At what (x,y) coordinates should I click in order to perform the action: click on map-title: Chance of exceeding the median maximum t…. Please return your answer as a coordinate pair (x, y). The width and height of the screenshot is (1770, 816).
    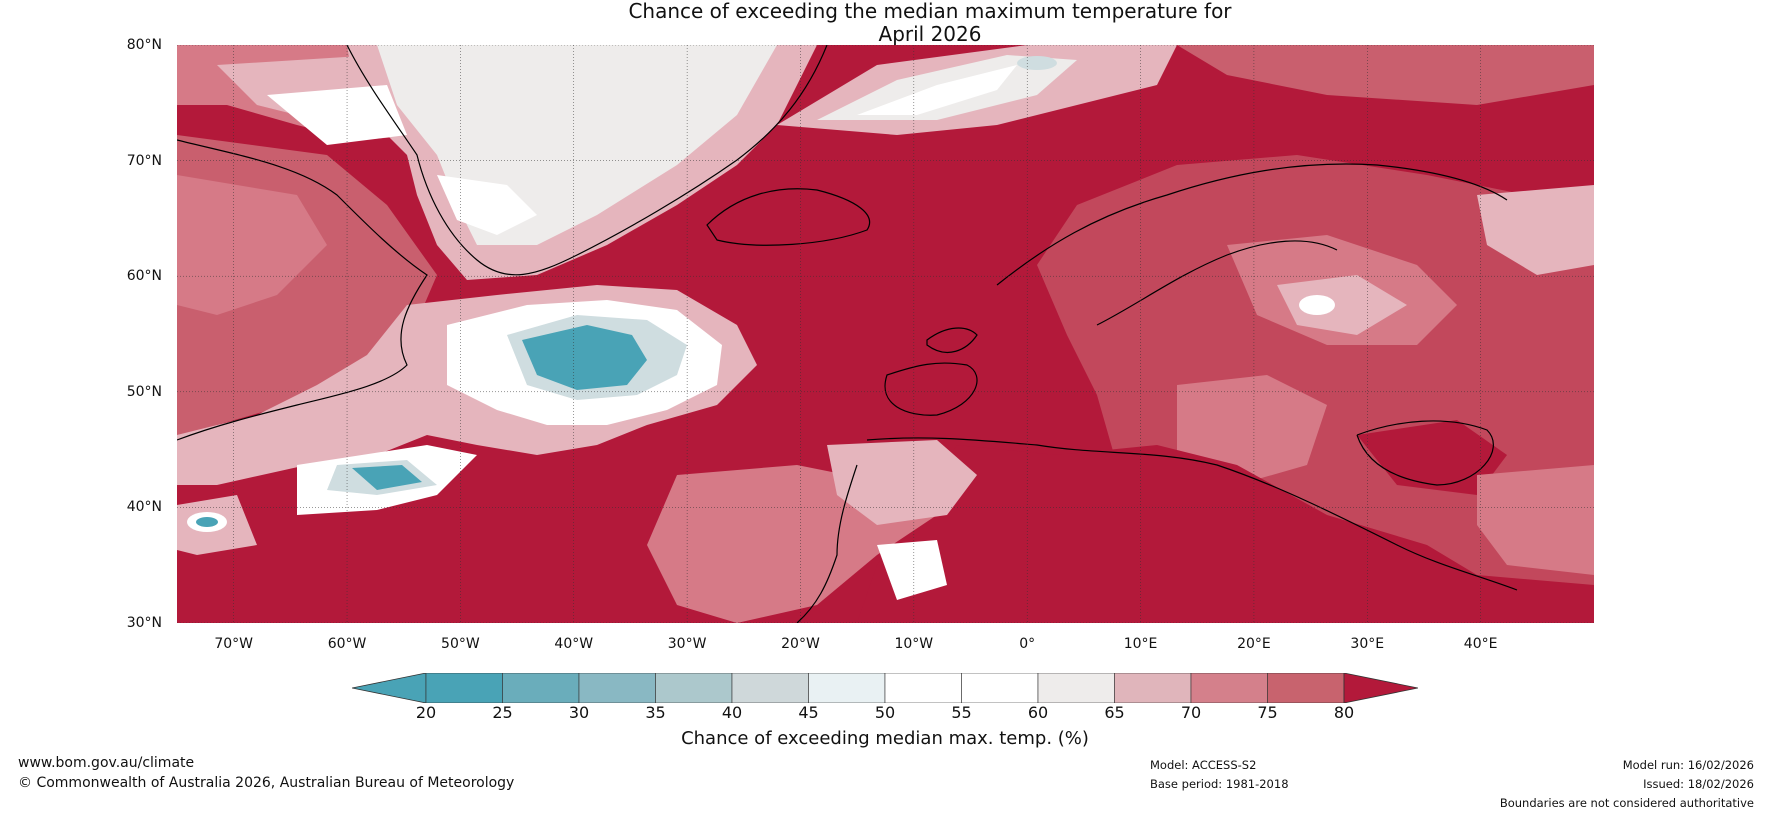
    Looking at the image, I should click on (885, 23).